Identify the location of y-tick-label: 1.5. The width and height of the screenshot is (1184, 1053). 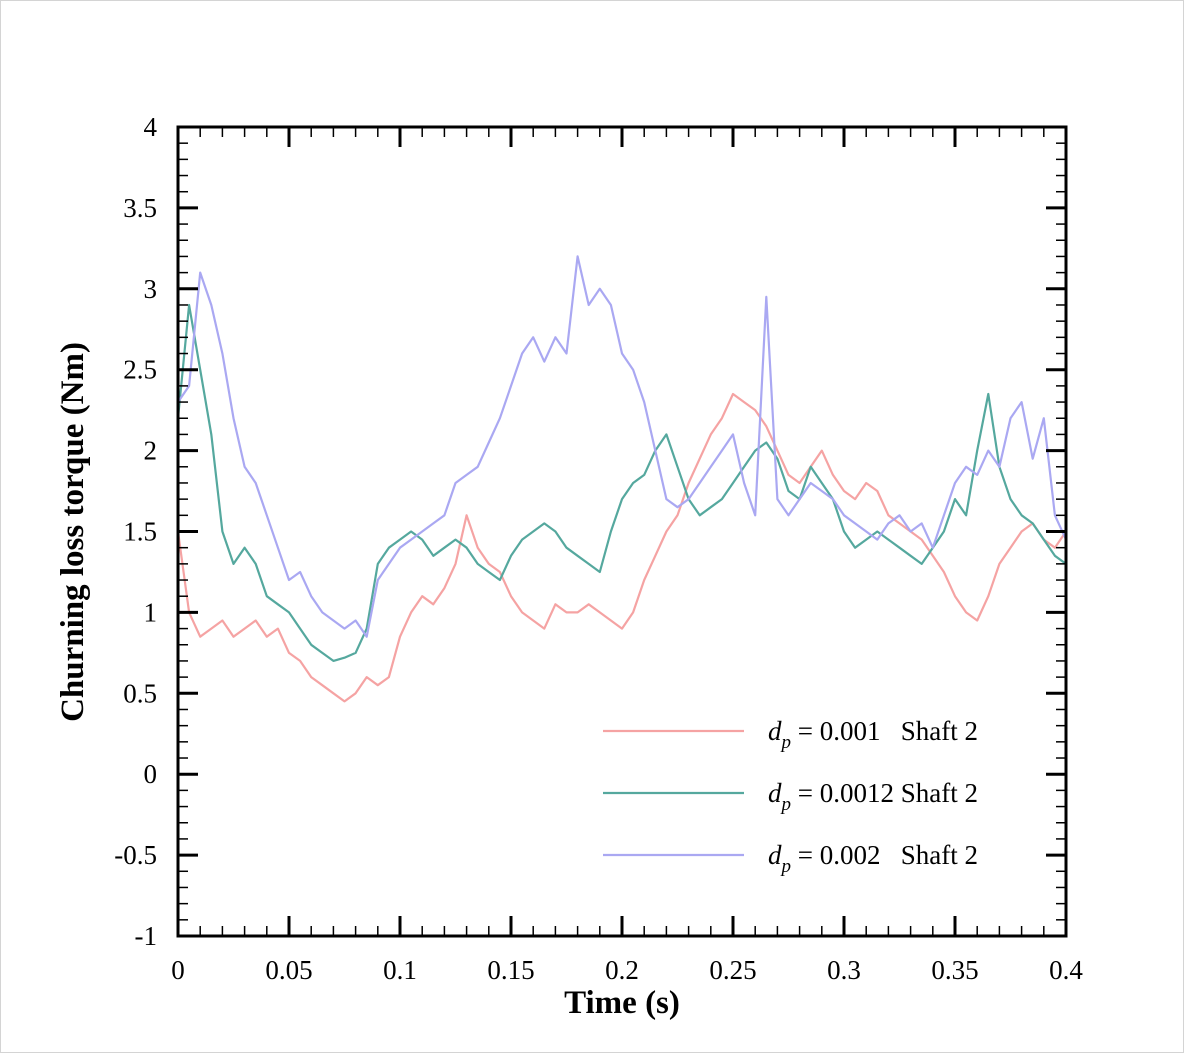
(140, 532).